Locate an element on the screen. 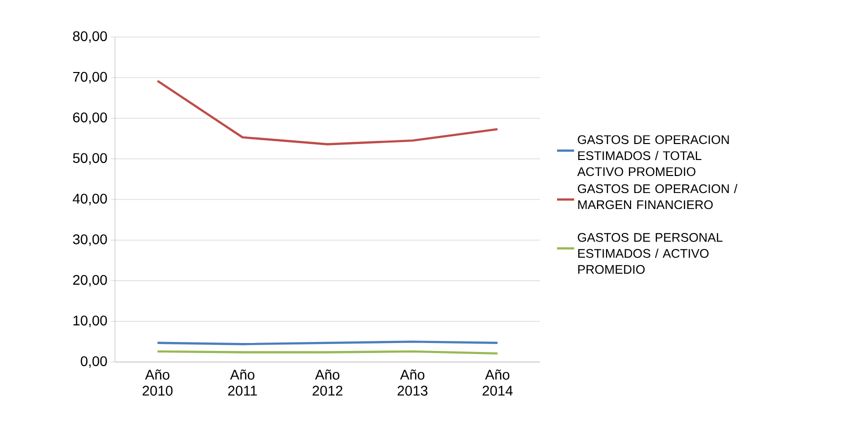  x-tick-label: Año 2012 is located at coordinates (327, 383).